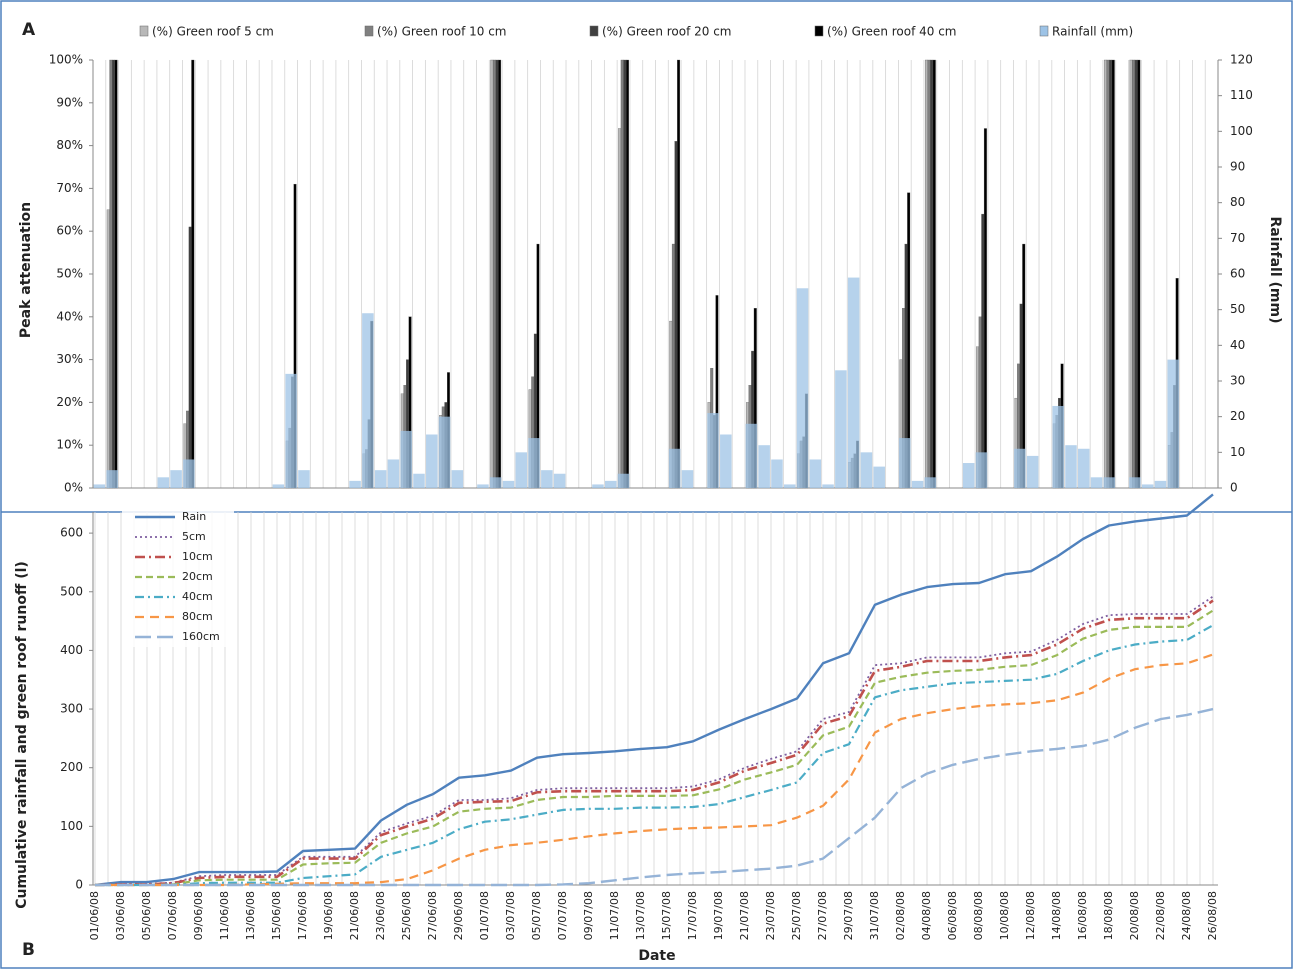 The height and width of the screenshot is (973, 1293). I want to click on legend-label: (%) Green roof 10 cm, so click(442, 32).